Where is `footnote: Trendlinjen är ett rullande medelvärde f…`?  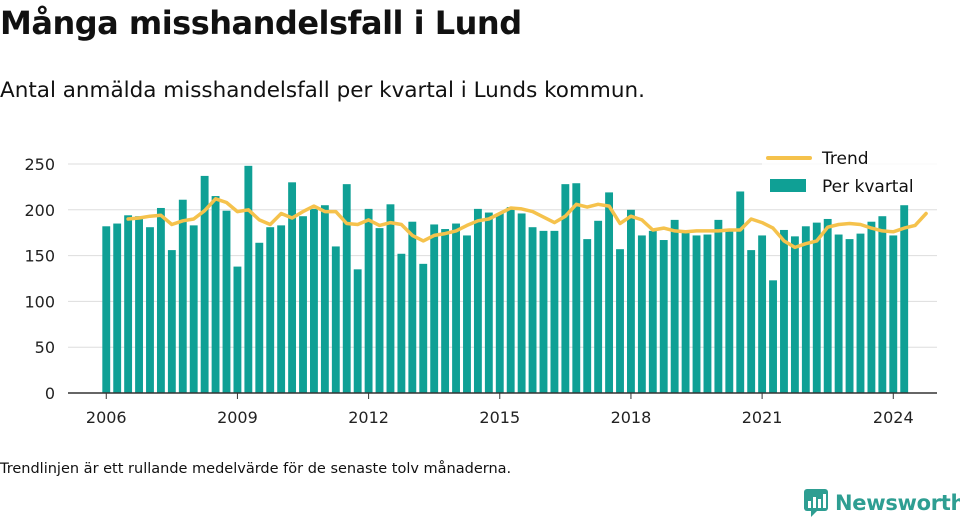 footnote: Trendlinjen är ett rullande medelvärde f… is located at coordinates (256, 469).